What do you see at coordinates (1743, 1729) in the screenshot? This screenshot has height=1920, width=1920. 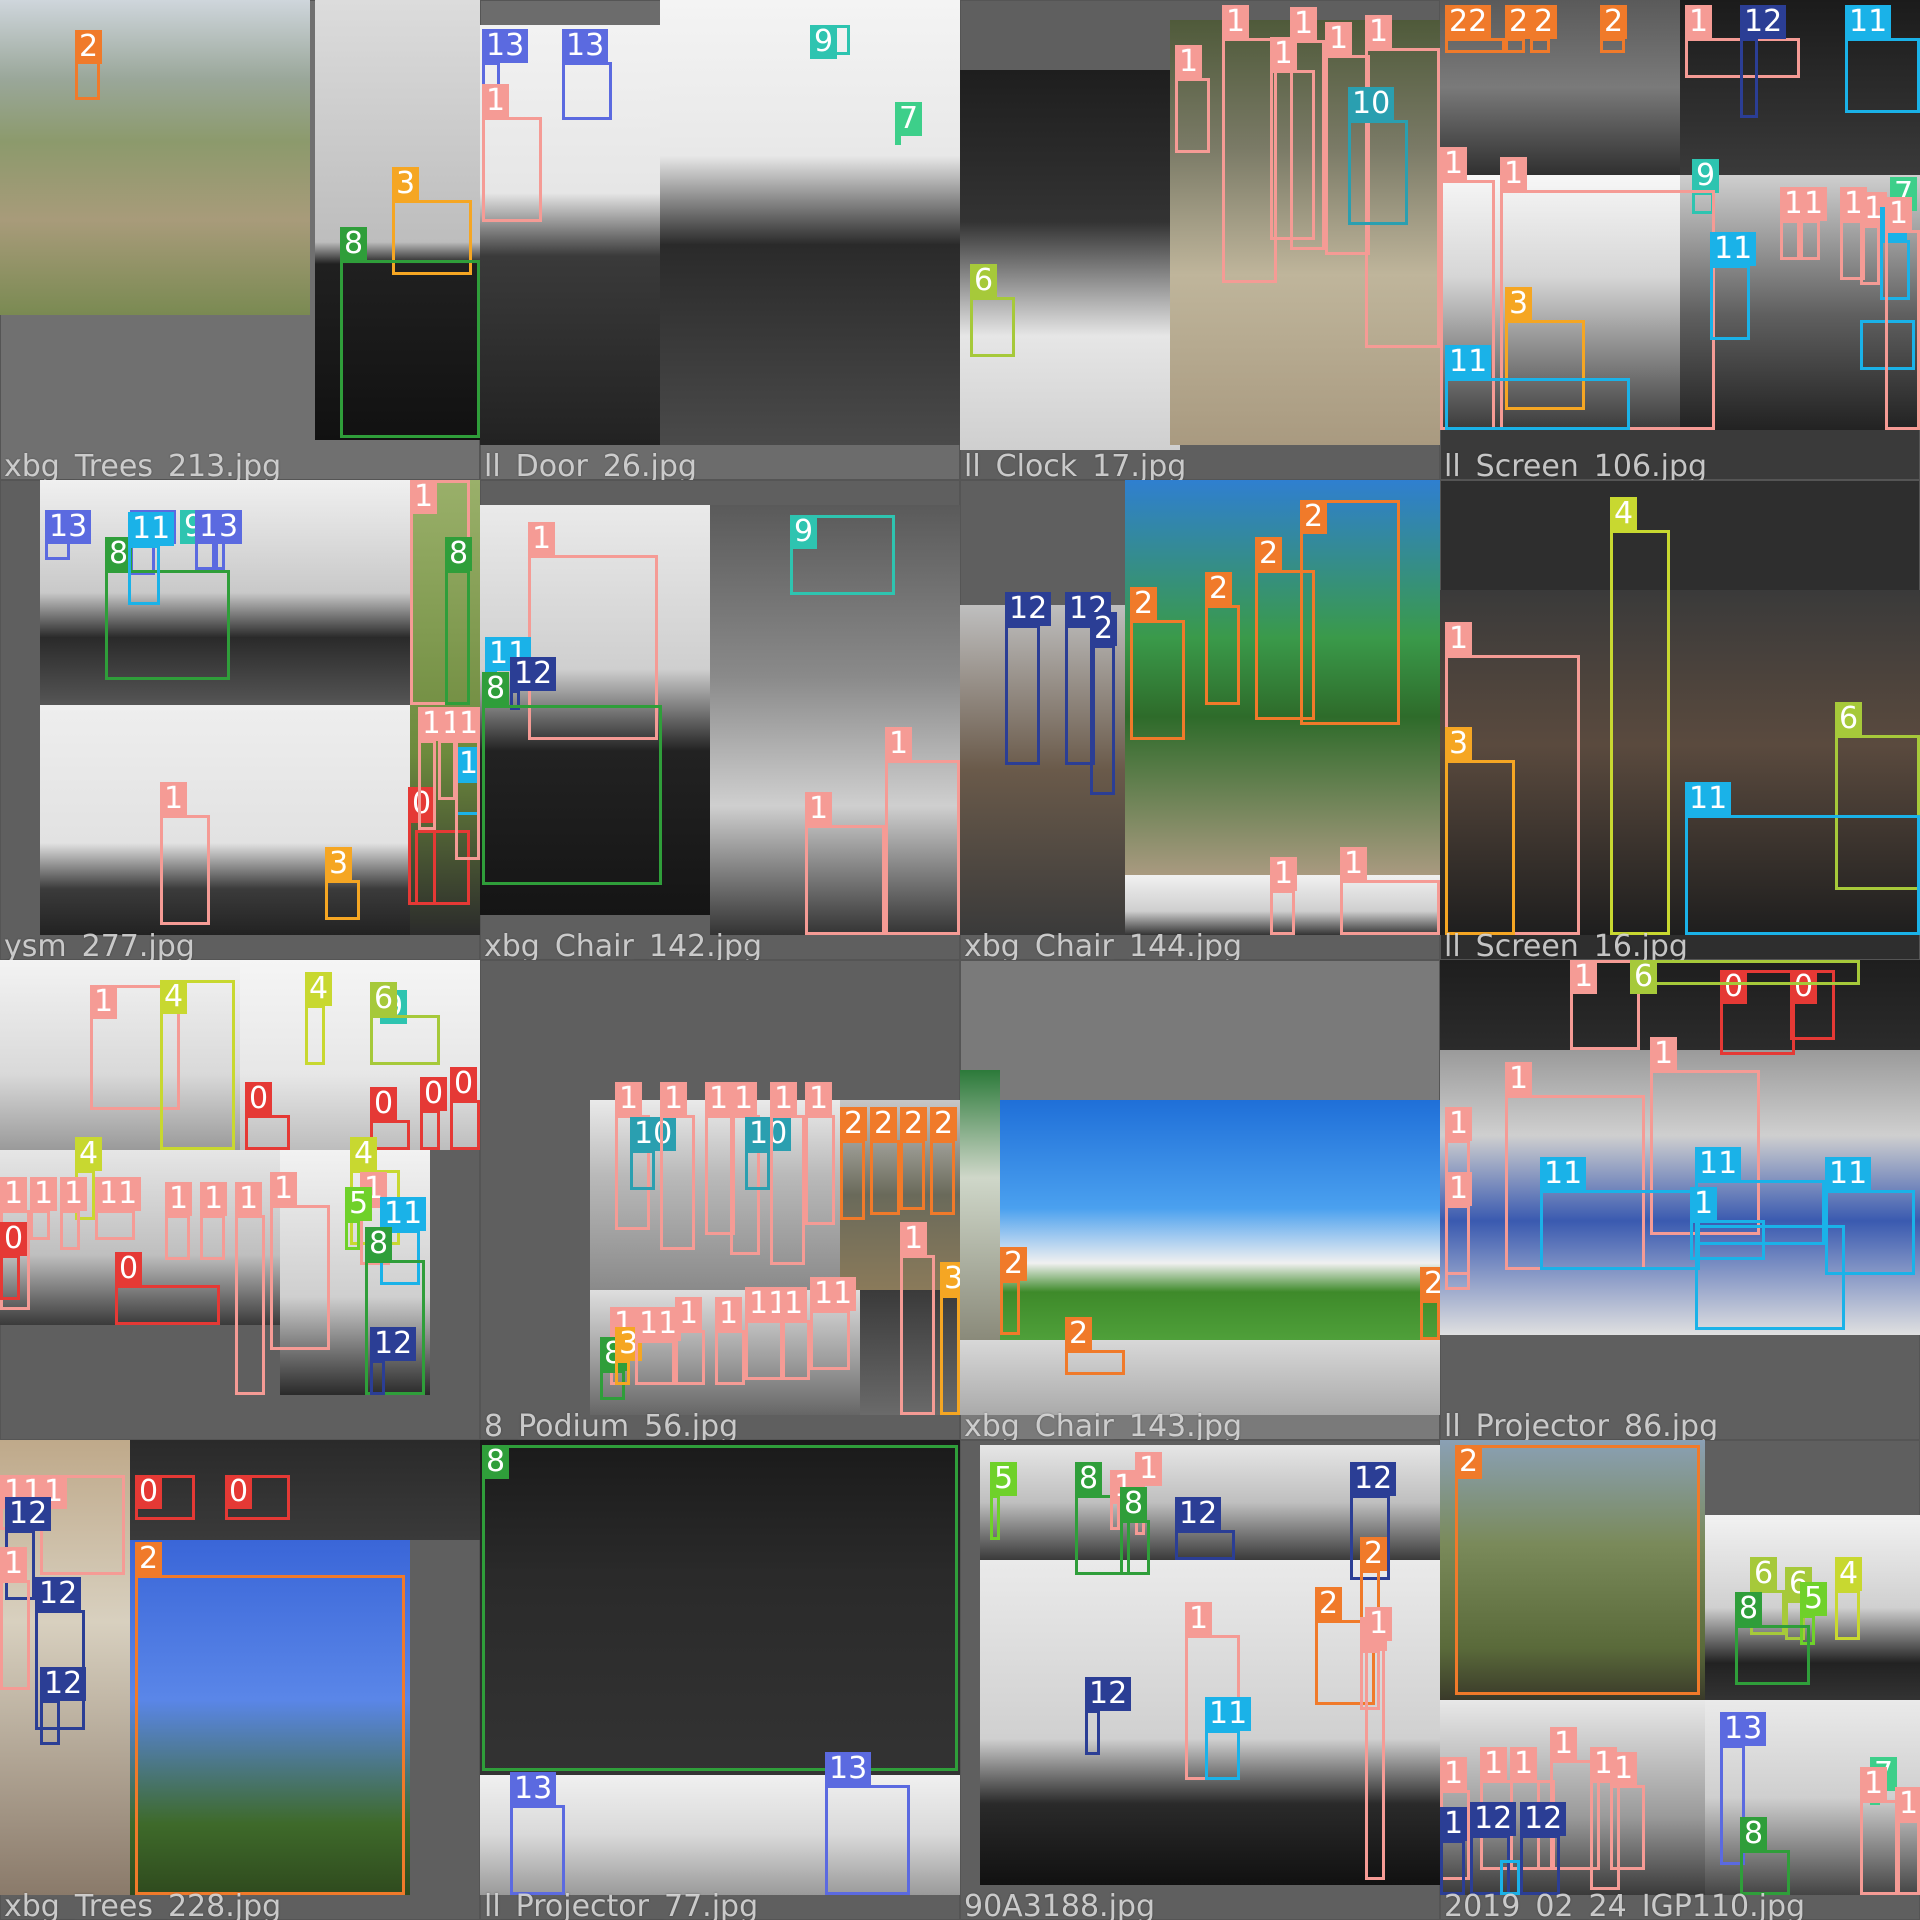 I see `box-class-label: 13` at bounding box center [1743, 1729].